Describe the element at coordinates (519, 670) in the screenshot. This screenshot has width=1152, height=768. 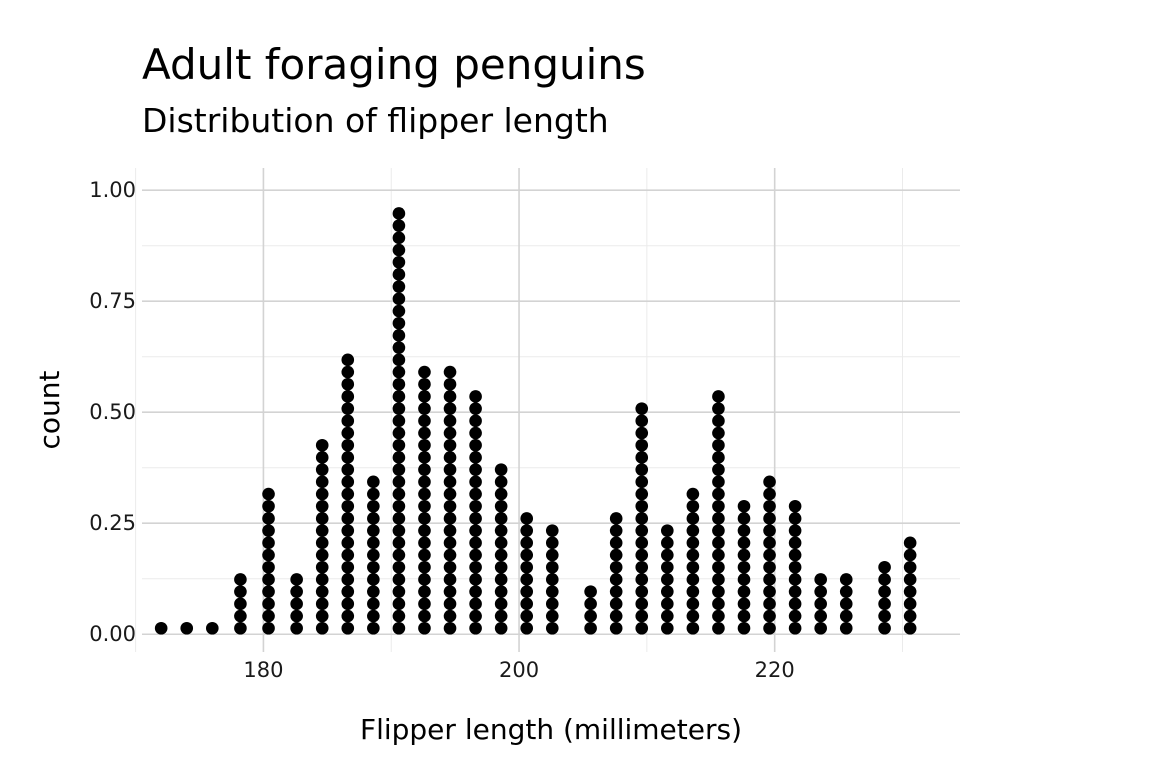
I see `x-tick-label: 200` at that location.